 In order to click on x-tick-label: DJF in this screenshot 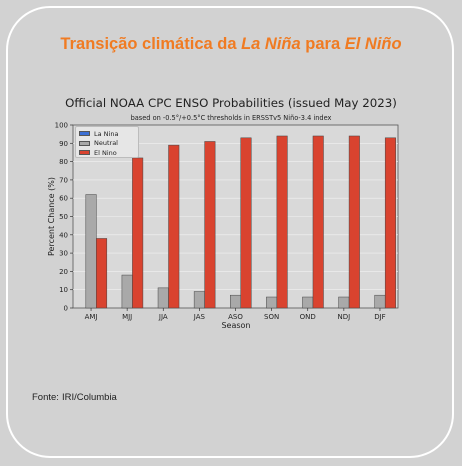, I will do `click(379, 317)`.